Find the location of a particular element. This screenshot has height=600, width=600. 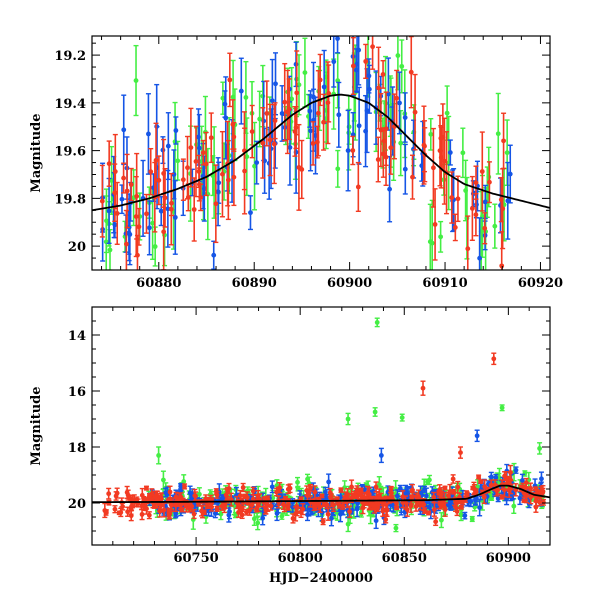

y-tick-label: 19.8 is located at coordinates (70, 199).